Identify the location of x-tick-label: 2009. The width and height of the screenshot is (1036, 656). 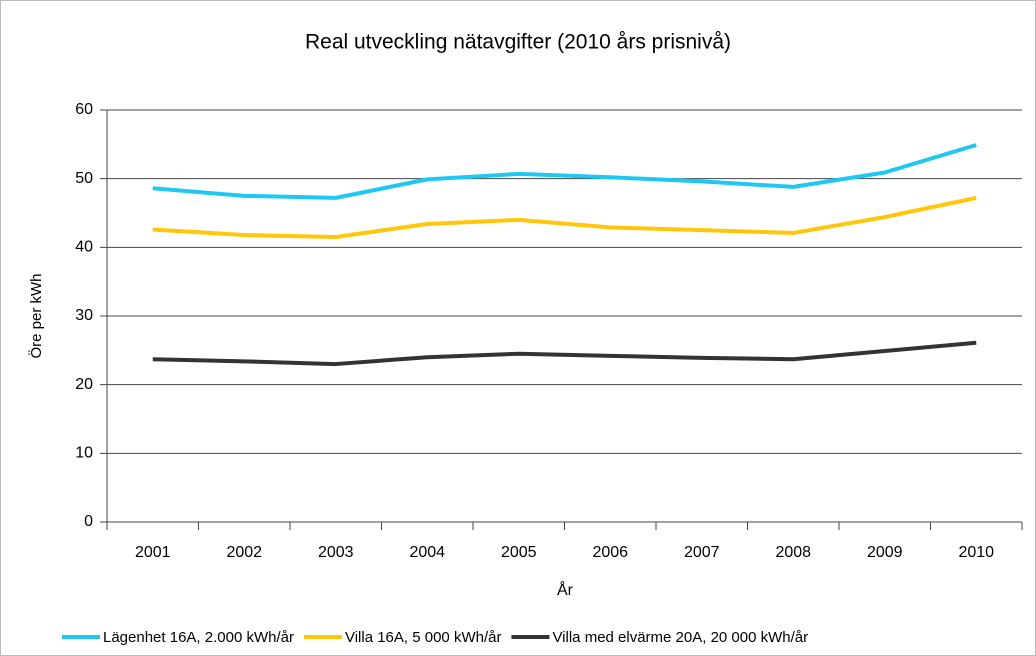
(885, 552).